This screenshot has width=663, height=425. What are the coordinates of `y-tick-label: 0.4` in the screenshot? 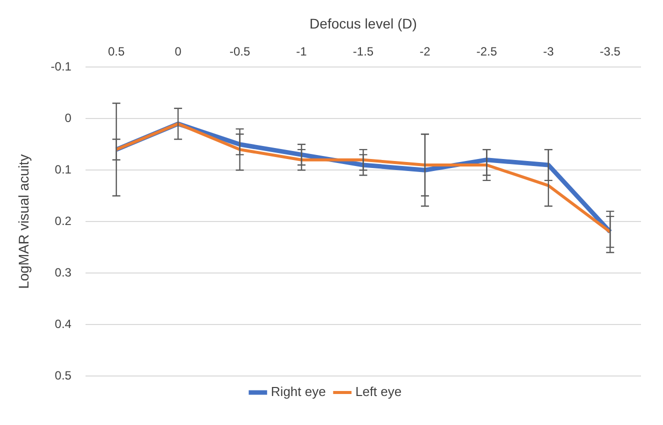 It's located at (63, 323).